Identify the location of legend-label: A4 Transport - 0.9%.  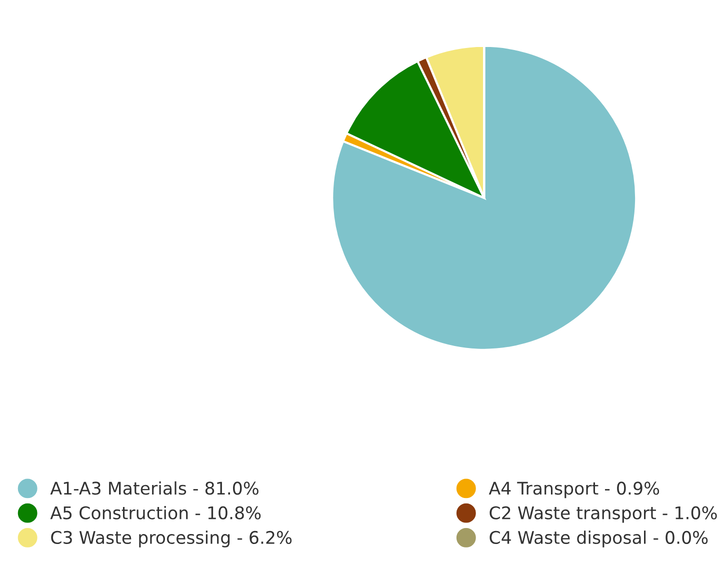
(574, 490).